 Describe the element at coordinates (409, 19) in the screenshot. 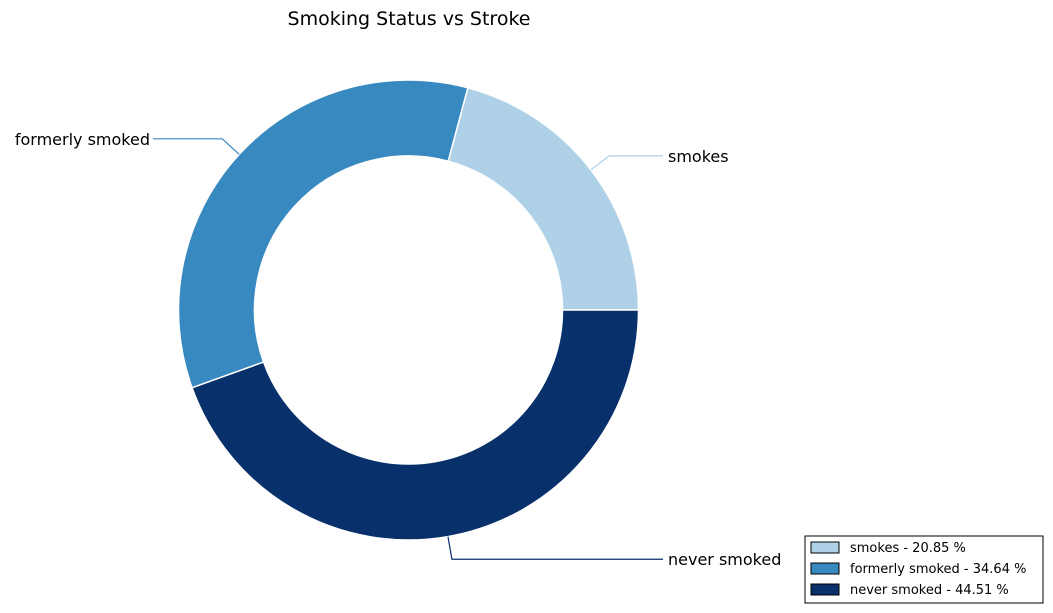

I see `chart-title: Smoking Status vs Stroke` at that location.